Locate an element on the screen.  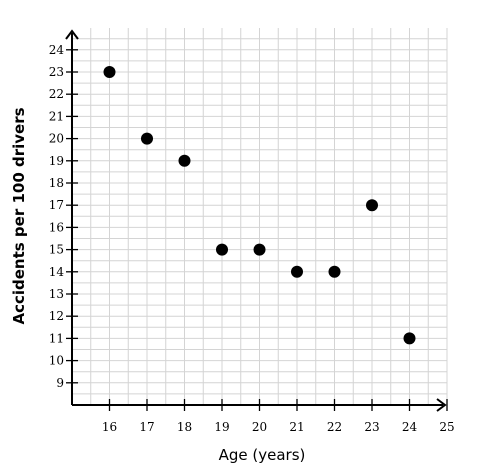
y-tick-label: 23 is located at coordinates (56, 72).